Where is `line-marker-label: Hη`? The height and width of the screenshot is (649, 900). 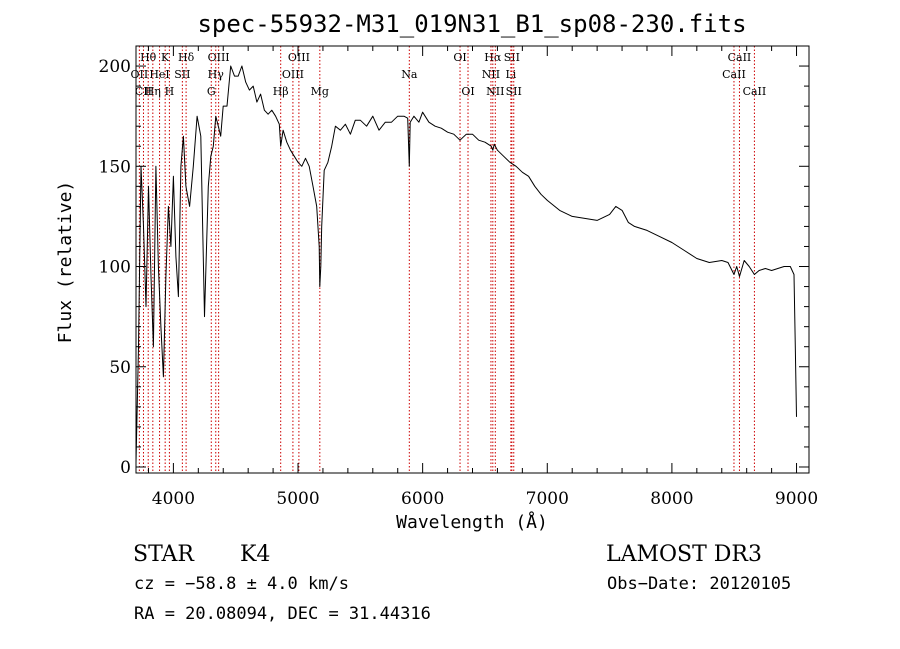 line-marker-label: Hη is located at coordinates (153, 91).